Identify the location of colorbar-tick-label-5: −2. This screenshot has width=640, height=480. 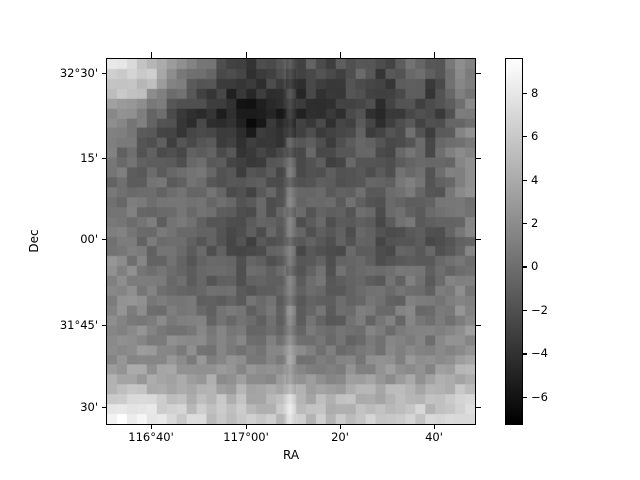
(539, 309).